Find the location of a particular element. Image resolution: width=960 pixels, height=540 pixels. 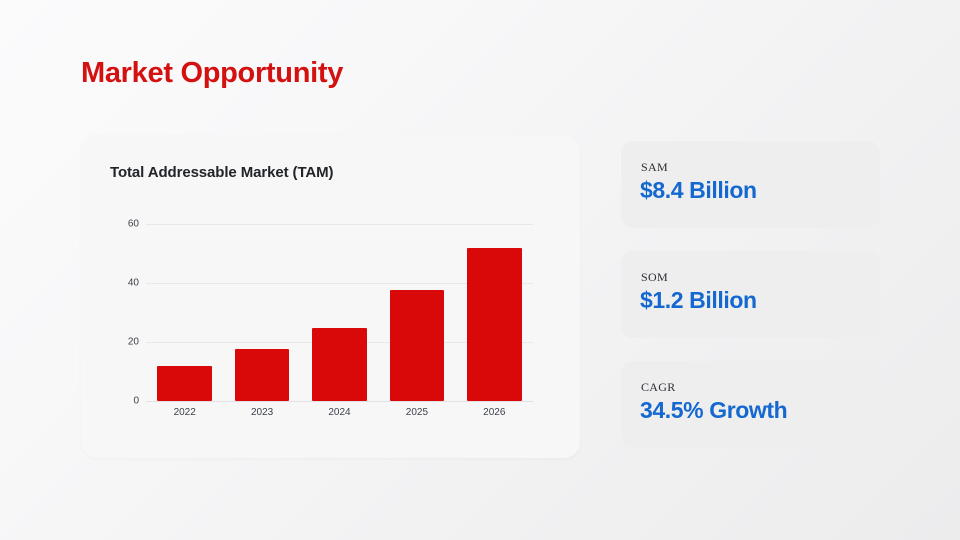

stat-label: SAM is located at coordinates (654, 167).